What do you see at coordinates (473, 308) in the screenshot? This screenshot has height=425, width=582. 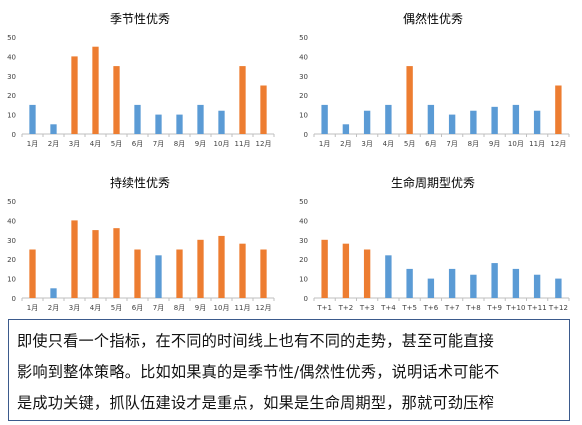 I see `x-tick-label: T+8` at bounding box center [473, 308].